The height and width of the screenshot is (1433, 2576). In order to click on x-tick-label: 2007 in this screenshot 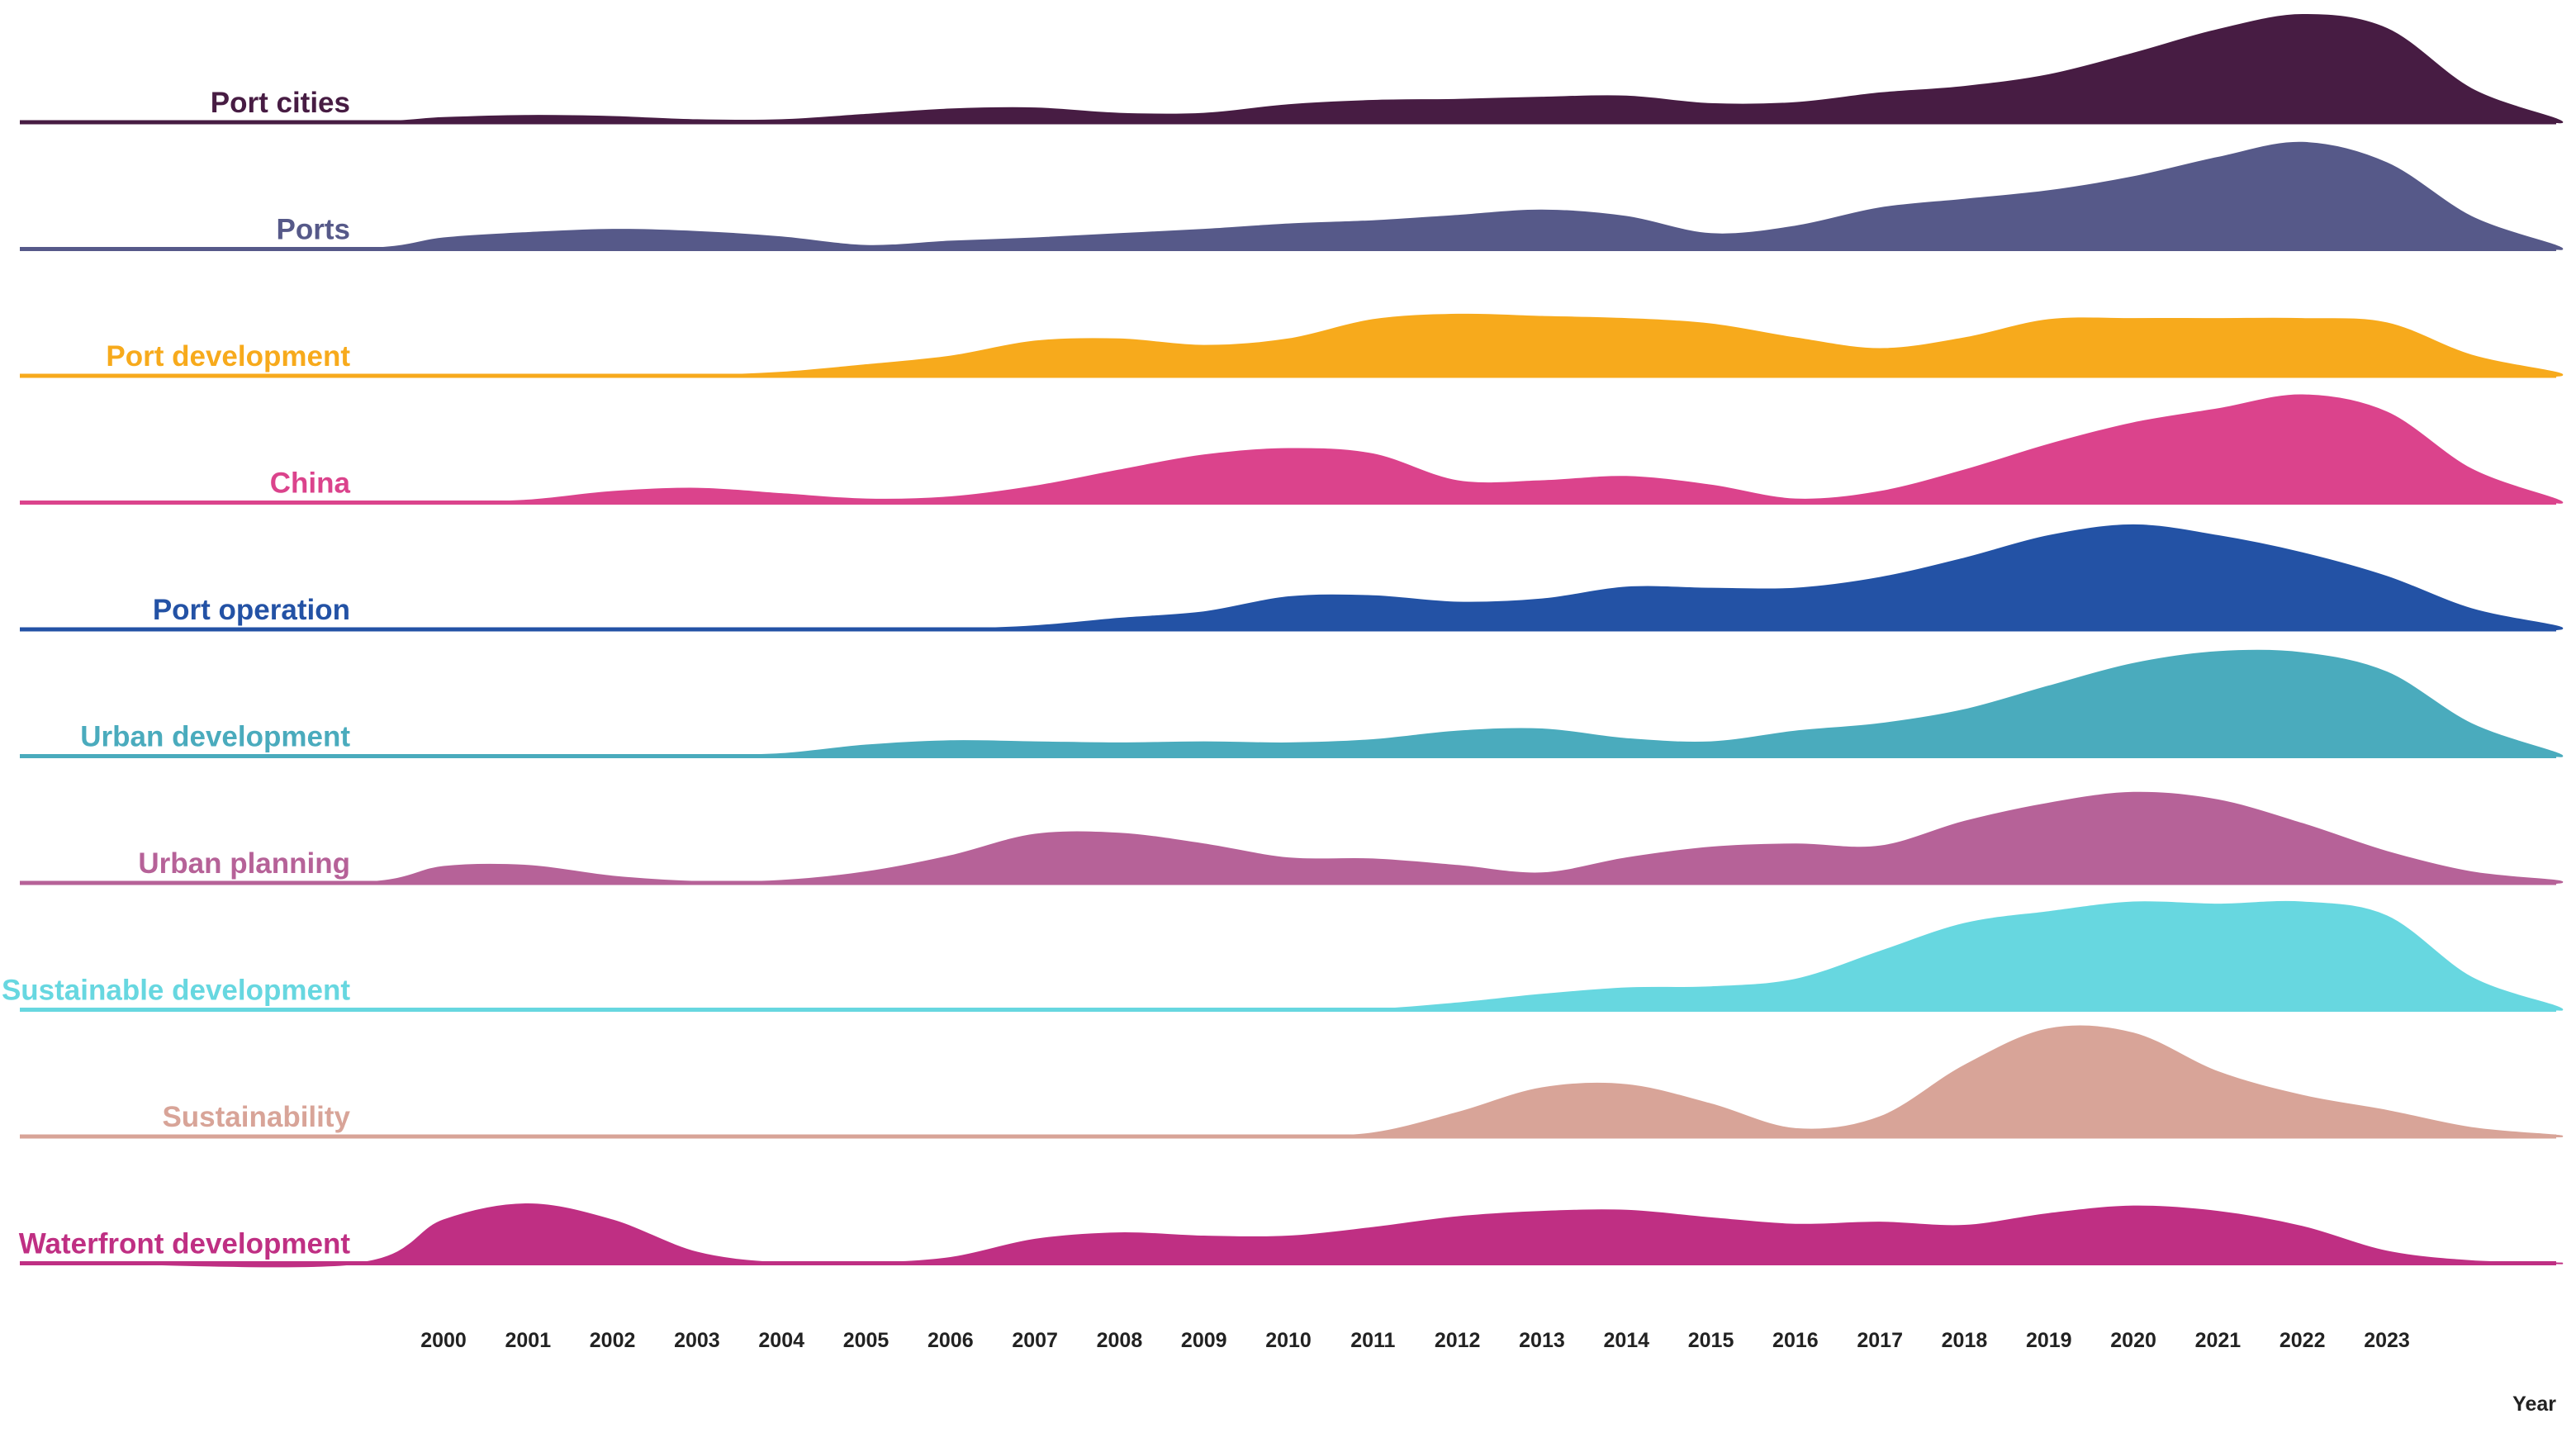, I will do `click(1035, 1340)`.